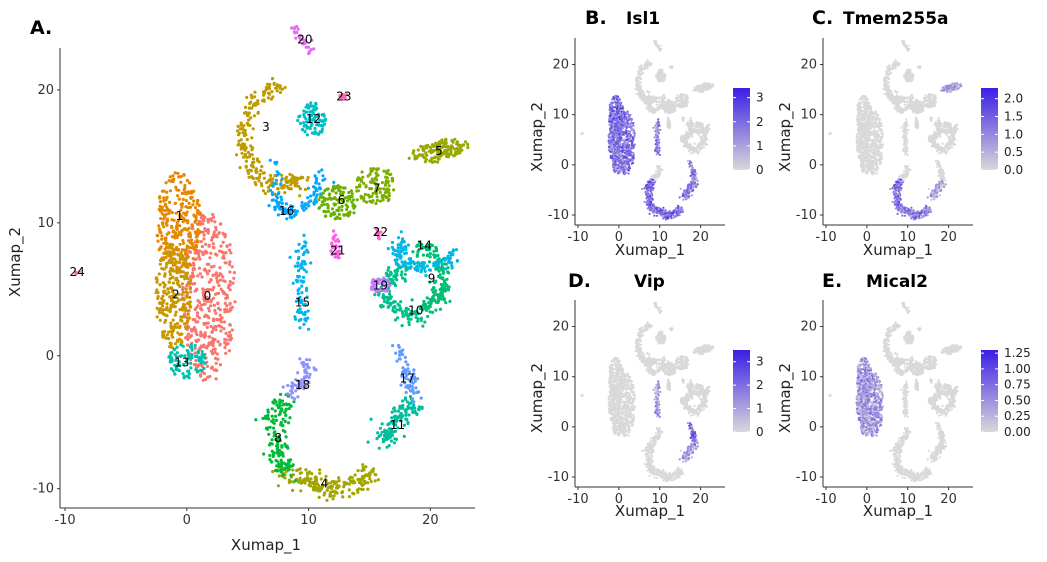  Describe the element at coordinates (64, 520) in the screenshot. I see `x-tick-label: -10` at that location.